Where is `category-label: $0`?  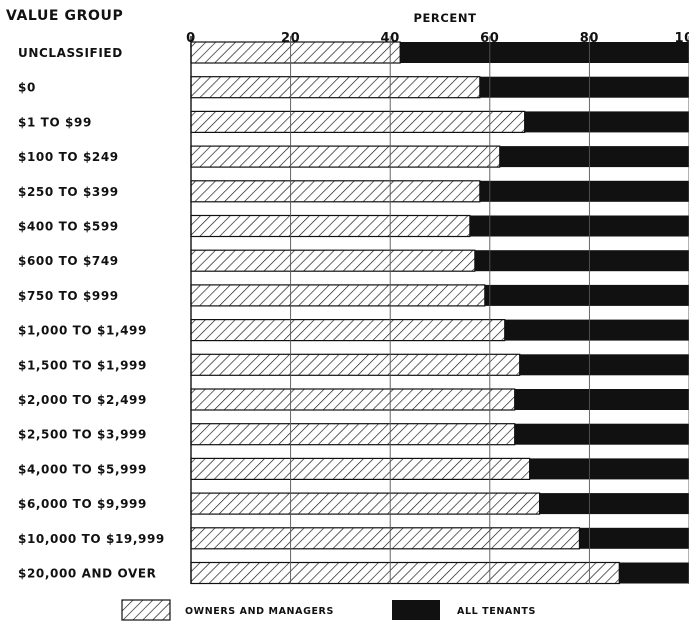 category-label: $0 is located at coordinates (27, 88).